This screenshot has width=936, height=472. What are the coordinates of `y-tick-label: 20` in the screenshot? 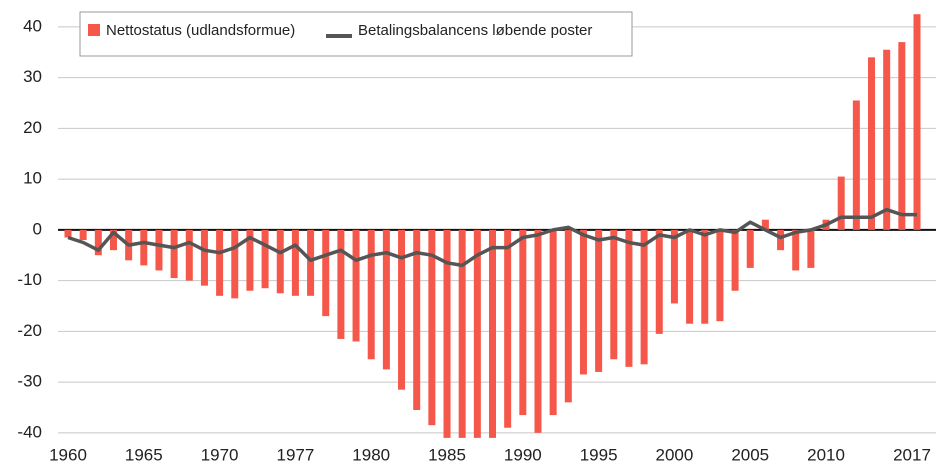 It's located at (32, 127).